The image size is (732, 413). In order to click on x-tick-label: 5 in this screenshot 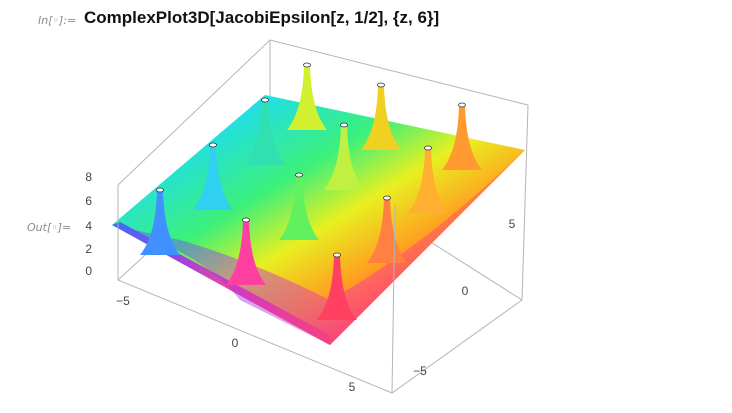, I will do `click(352, 387)`.